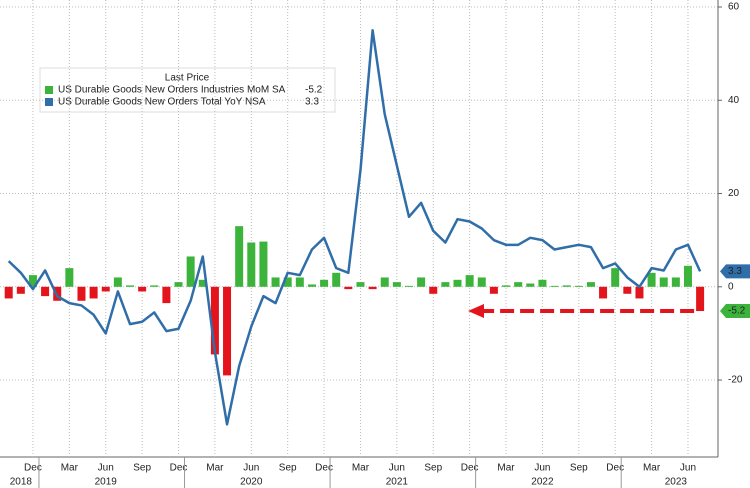 This screenshot has height=488, width=750. I want to click on y-tick-label: 60, so click(734, 7).